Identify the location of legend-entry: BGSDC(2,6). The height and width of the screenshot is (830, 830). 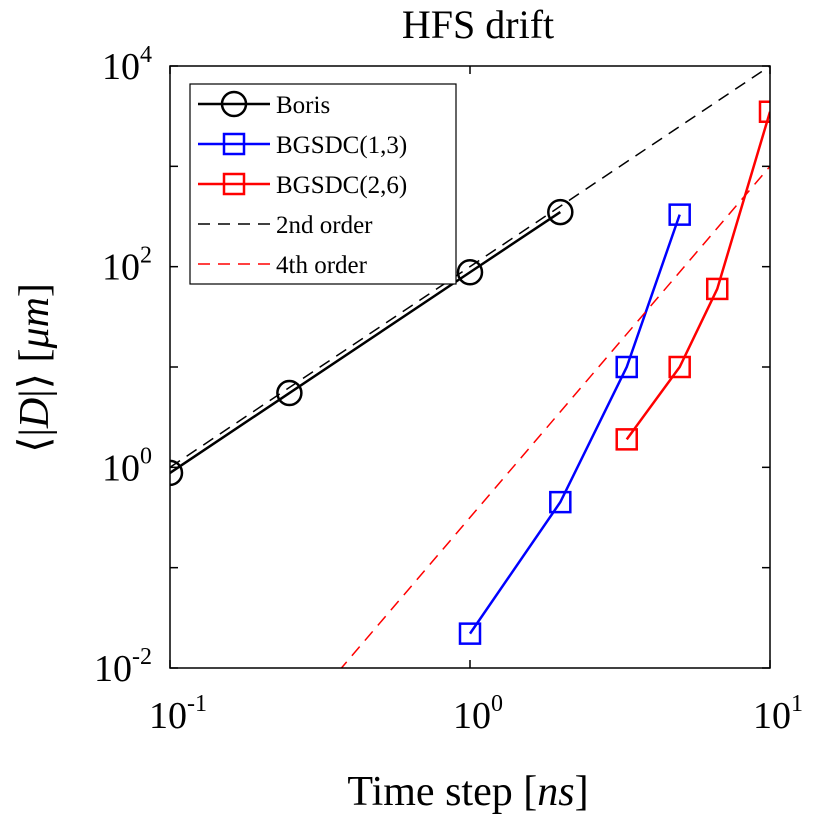
(302, 185).